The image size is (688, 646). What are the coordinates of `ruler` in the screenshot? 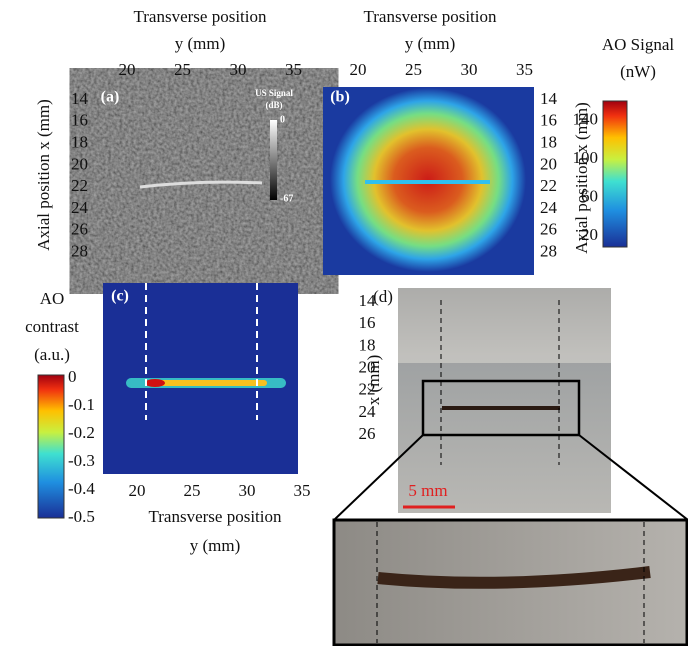 It's located at (504, 325).